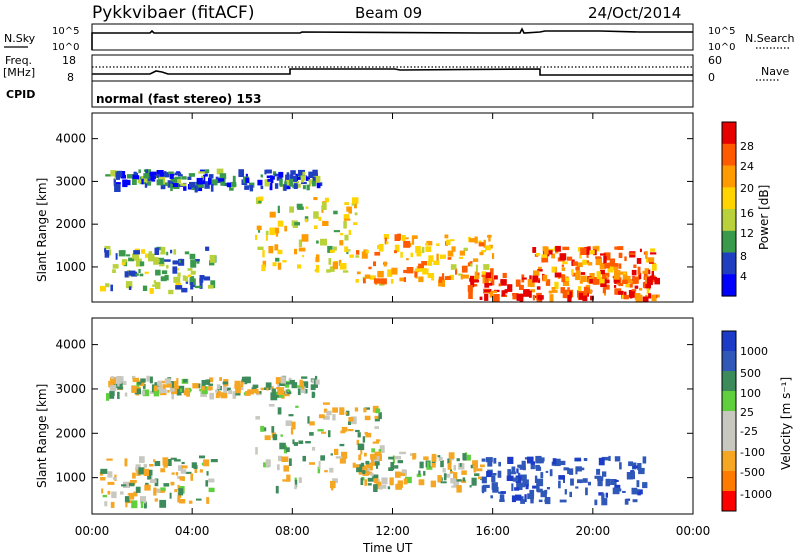 This screenshot has width=800, height=554. I want to click on colorbar-tick-label: 12, so click(747, 233).